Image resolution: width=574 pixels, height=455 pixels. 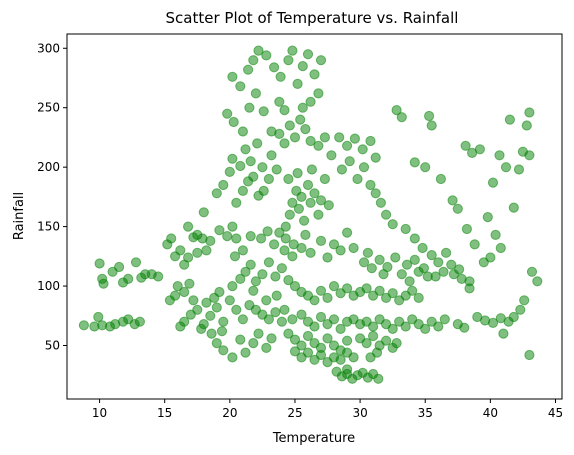 I want to click on x-tick-label: 35, so click(x=425, y=413).